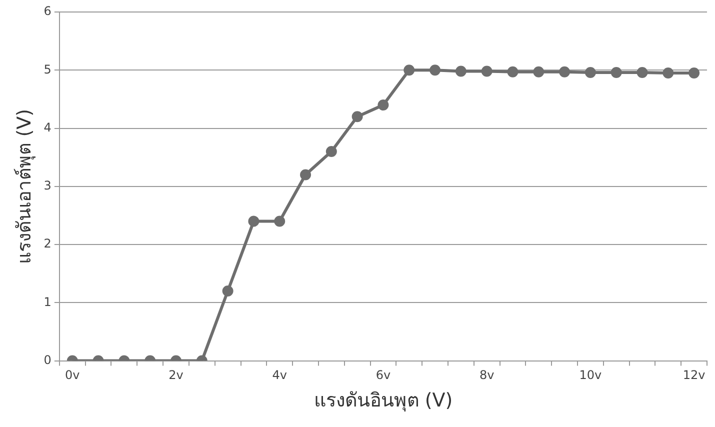  Describe the element at coordinates (48, 243) in the screenshot. I see `y-tick-label: 2` at that location.